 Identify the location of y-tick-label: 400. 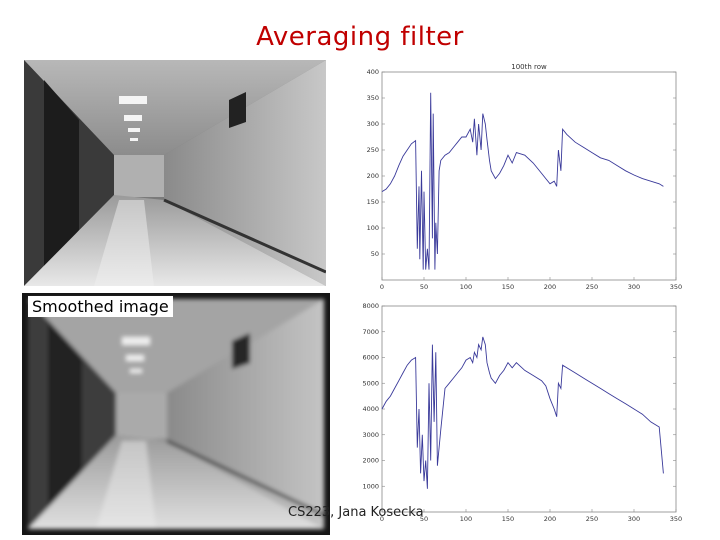
(373, 72).